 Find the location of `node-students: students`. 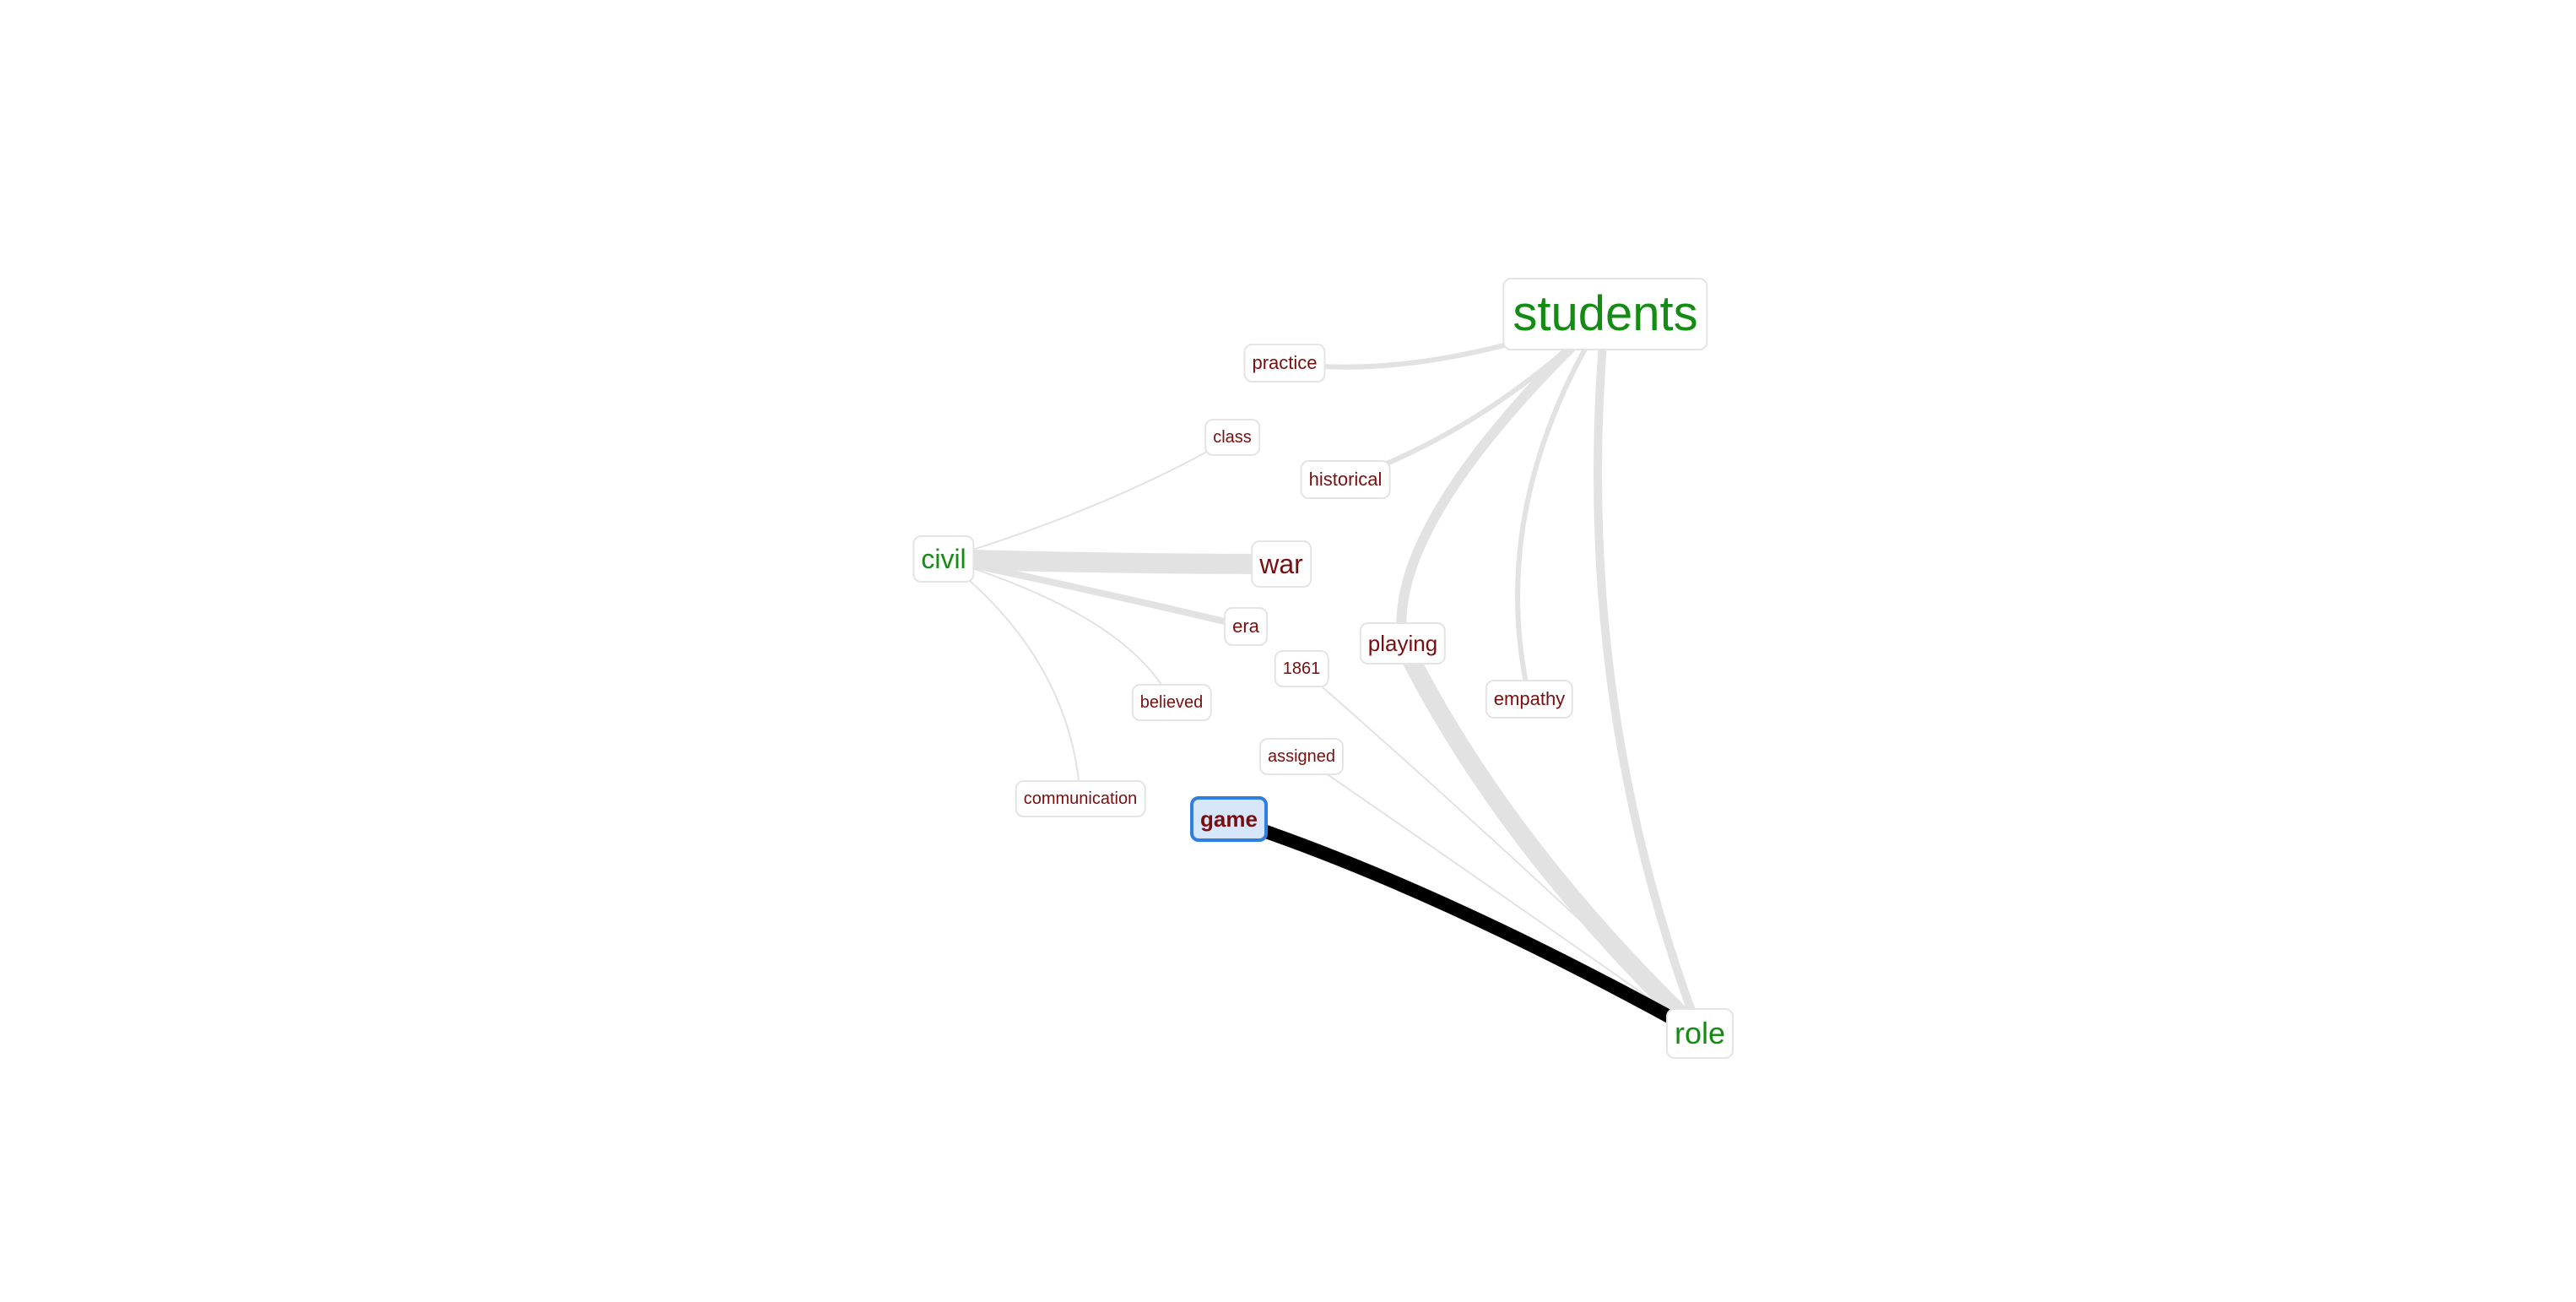

node-students: students is located at coordinates (1605, 314).